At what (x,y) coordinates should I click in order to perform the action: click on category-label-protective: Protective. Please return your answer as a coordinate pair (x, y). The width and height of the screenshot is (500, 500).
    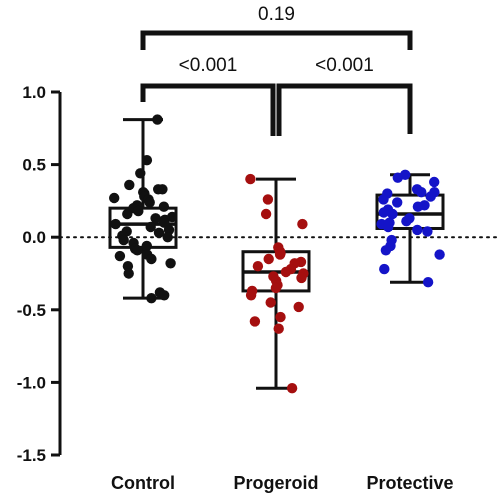
    Looking at the image, I should click on (409, 483).